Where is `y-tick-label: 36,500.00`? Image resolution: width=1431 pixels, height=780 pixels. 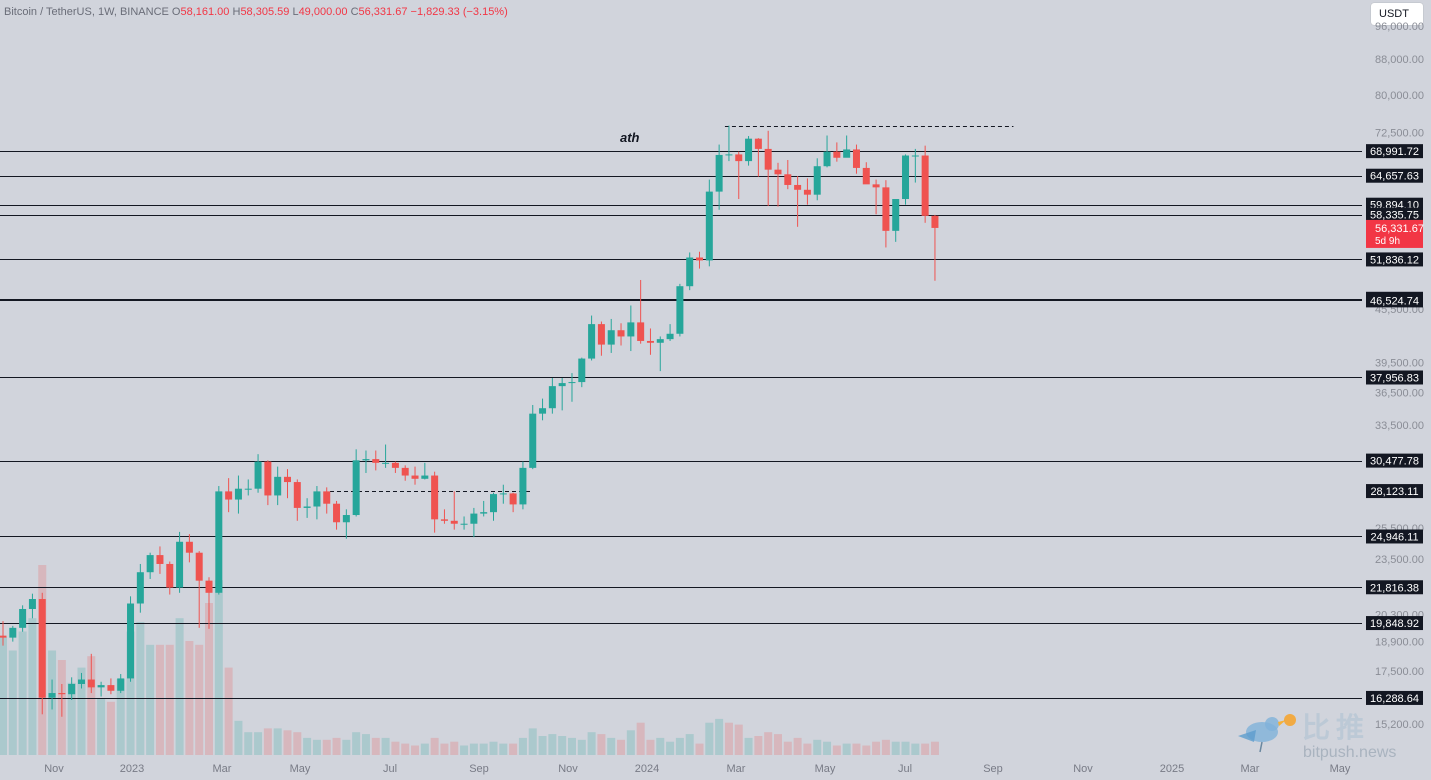
y-tick-label: 36,500.00 is located at coordinates (1399, 393).